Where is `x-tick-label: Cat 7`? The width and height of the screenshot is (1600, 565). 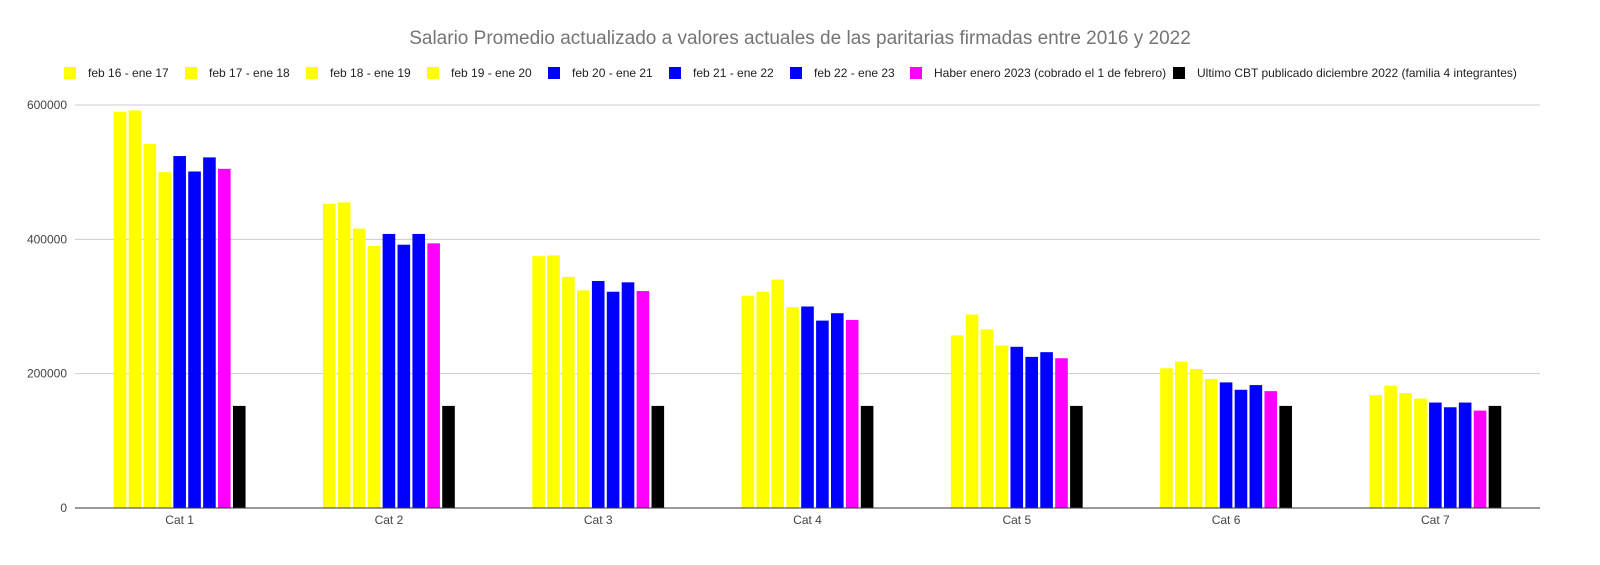 x-tick-label: Cat 7 is located at coordinates (1435, 520).